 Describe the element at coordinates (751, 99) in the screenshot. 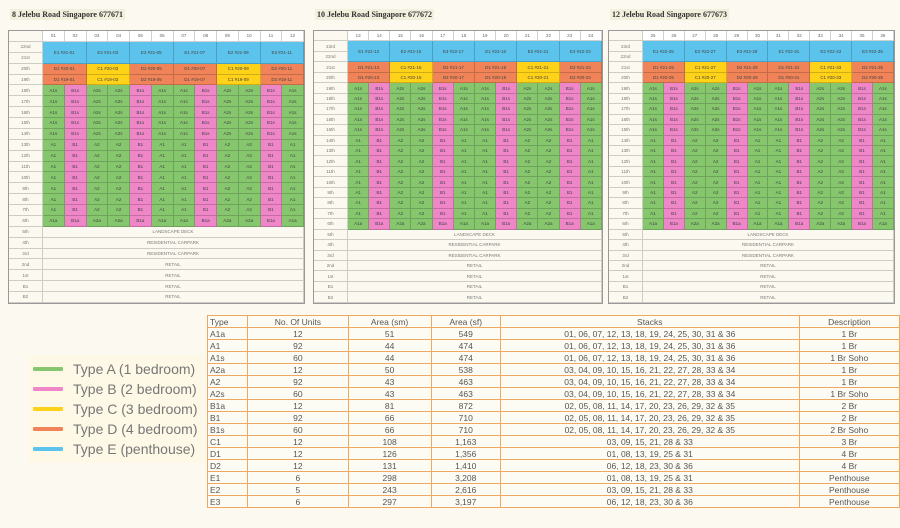

I see `floor-row: 18th A1s B1s A2s A2s B1s A1s A1s B1s A2s A2s B1s A1s` at that location.